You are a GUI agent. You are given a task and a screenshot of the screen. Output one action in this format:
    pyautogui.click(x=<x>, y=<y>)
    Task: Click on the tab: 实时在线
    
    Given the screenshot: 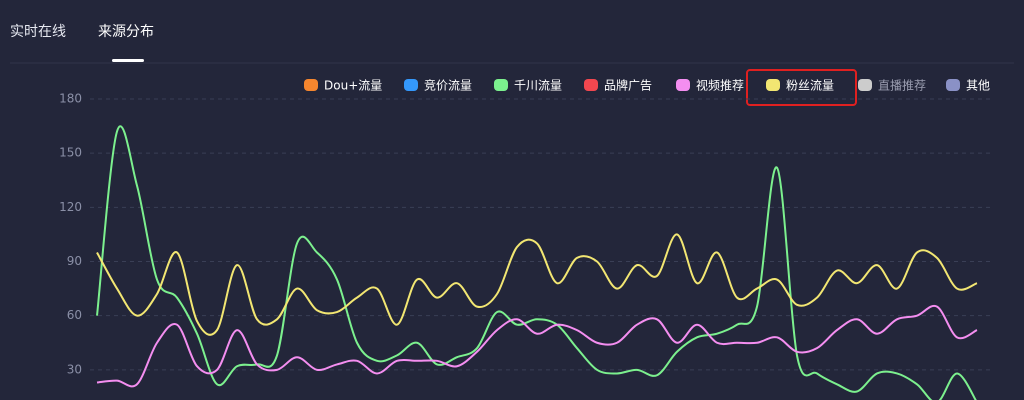 What is the action you would take?
    pyautogui.click(x=38, y=32)
    